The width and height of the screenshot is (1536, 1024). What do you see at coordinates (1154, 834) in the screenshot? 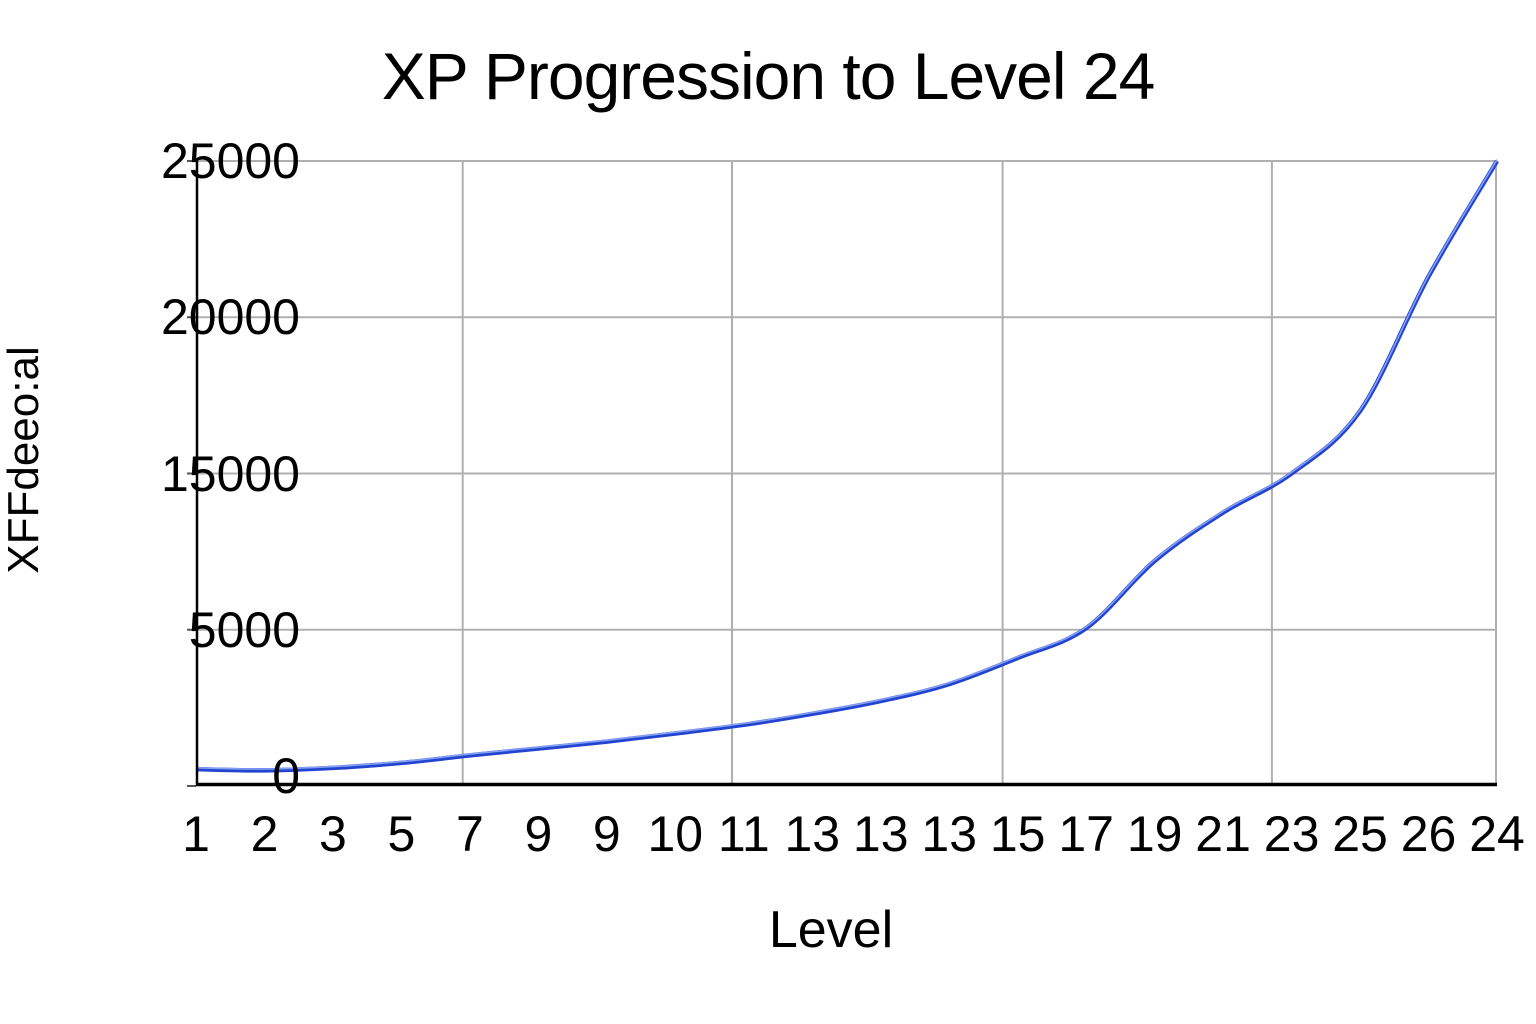
I see `x-tick-label: 19` at bounding box center [1154, 834].